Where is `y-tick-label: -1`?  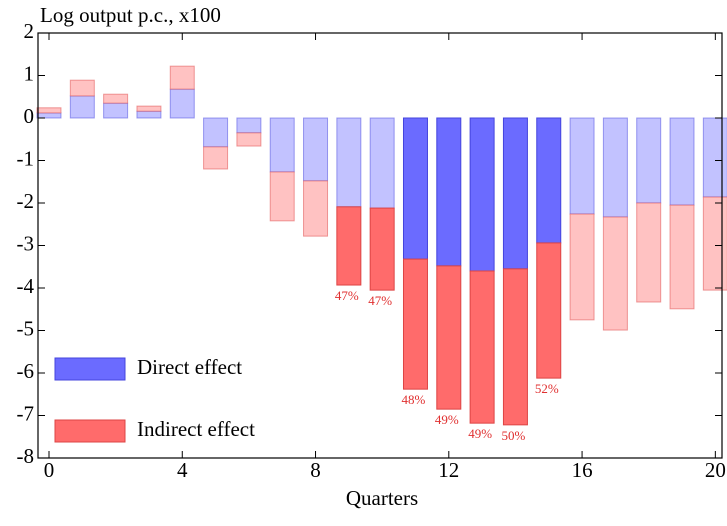 y-tick-label: -1 is located at coordinates (26, 158).